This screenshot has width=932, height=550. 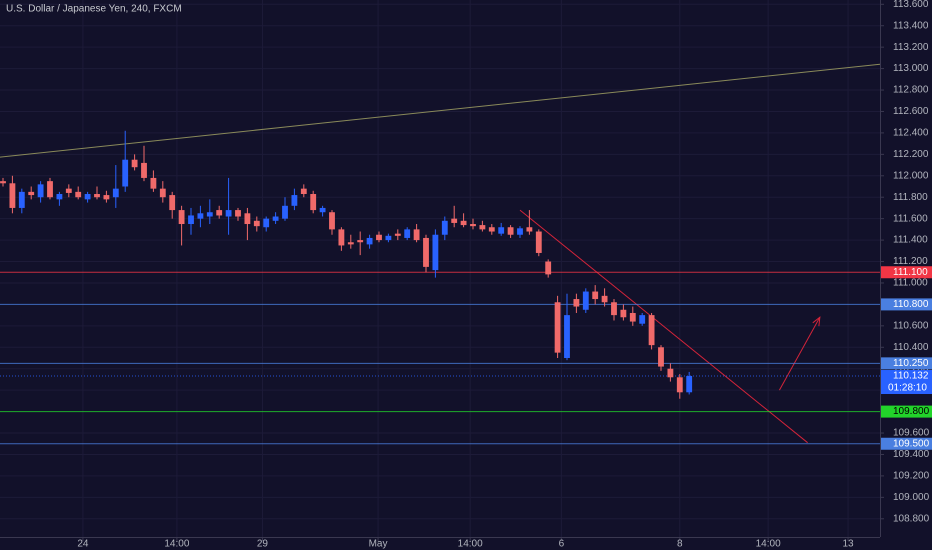 What do you see at coordinates (378, 544) in the screenshot?
I see `x-tick-label: May` at bounding box center [378, 544].